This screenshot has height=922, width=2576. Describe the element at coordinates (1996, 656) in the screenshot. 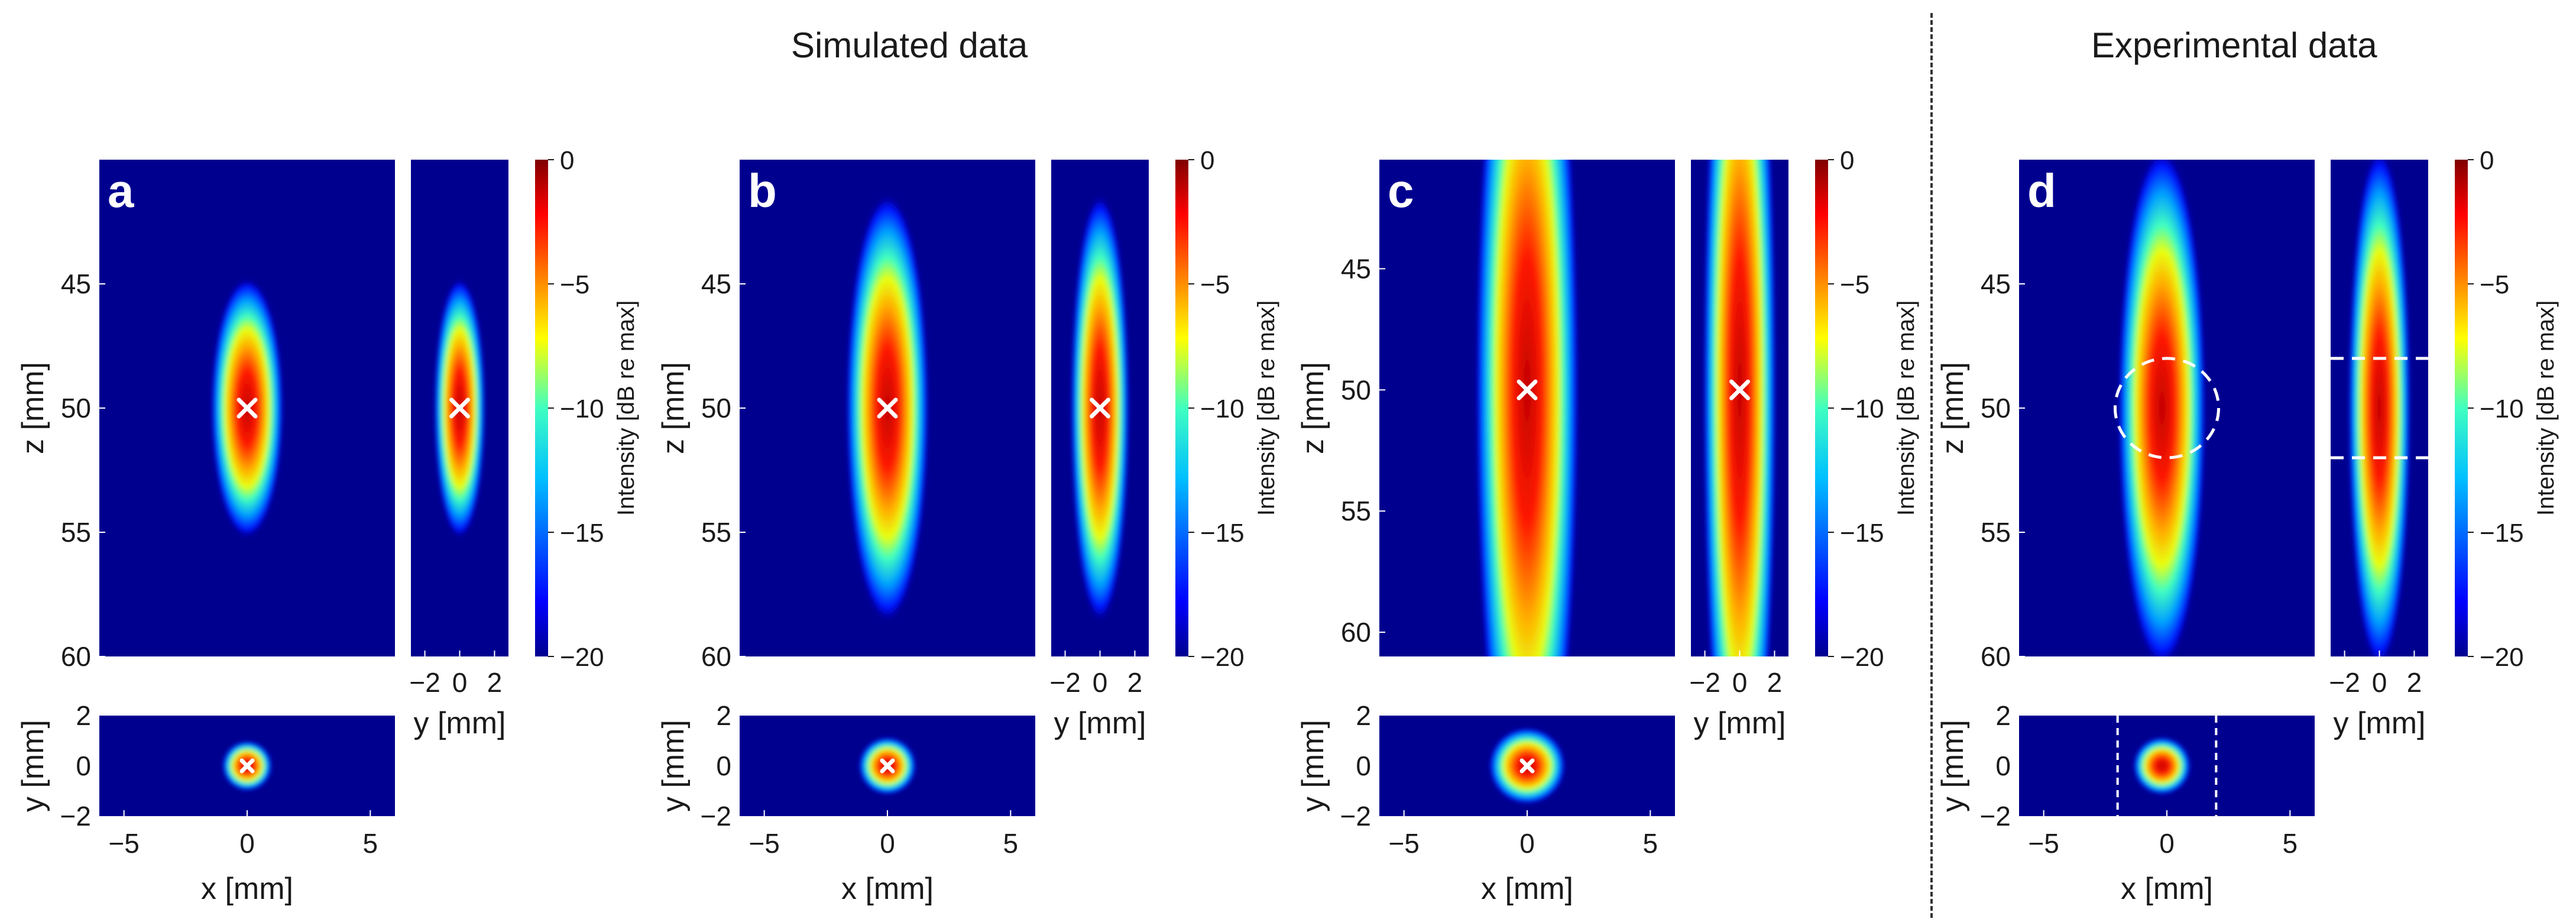

I see `z-tick-d-60: 60` at that location.